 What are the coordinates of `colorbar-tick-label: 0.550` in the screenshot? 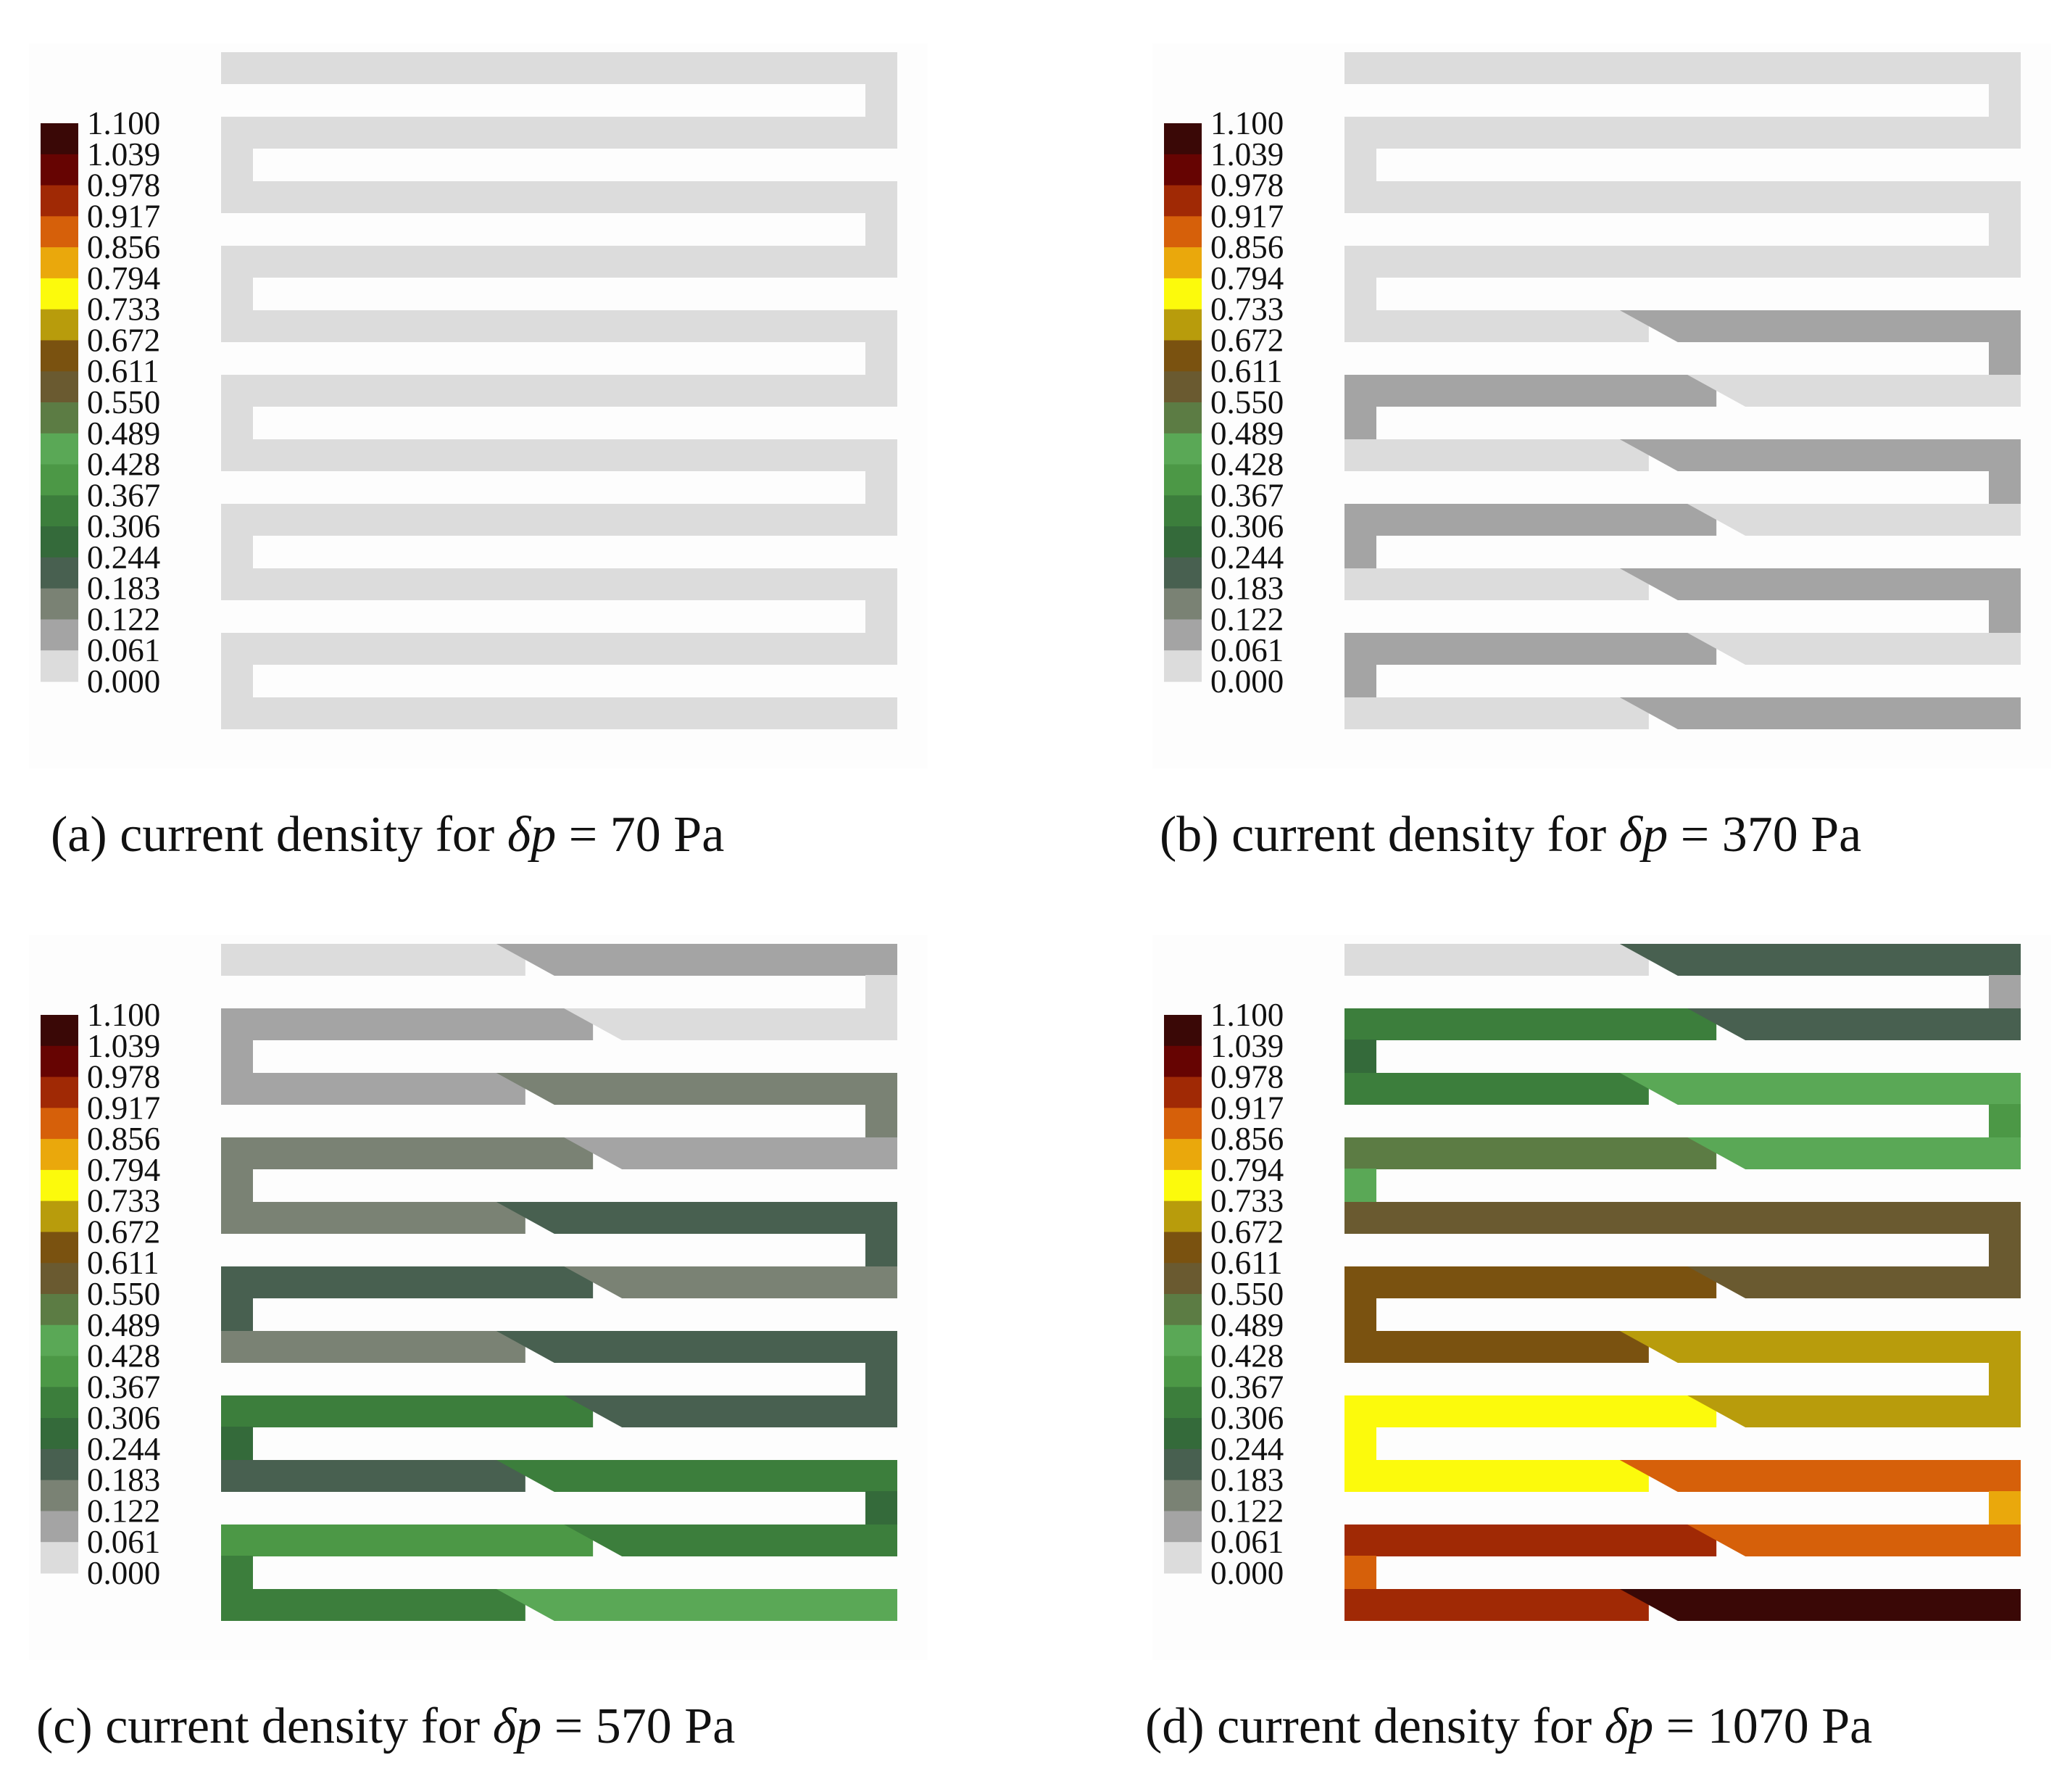 It's located at (1247, 402).